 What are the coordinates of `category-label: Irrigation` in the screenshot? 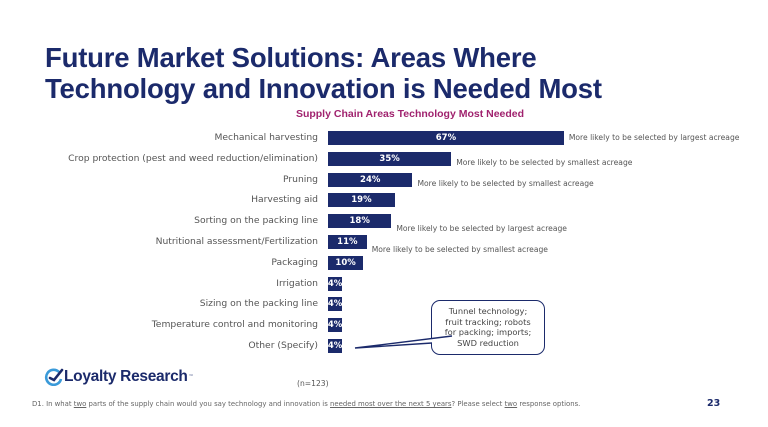 It's located at (297, 283).